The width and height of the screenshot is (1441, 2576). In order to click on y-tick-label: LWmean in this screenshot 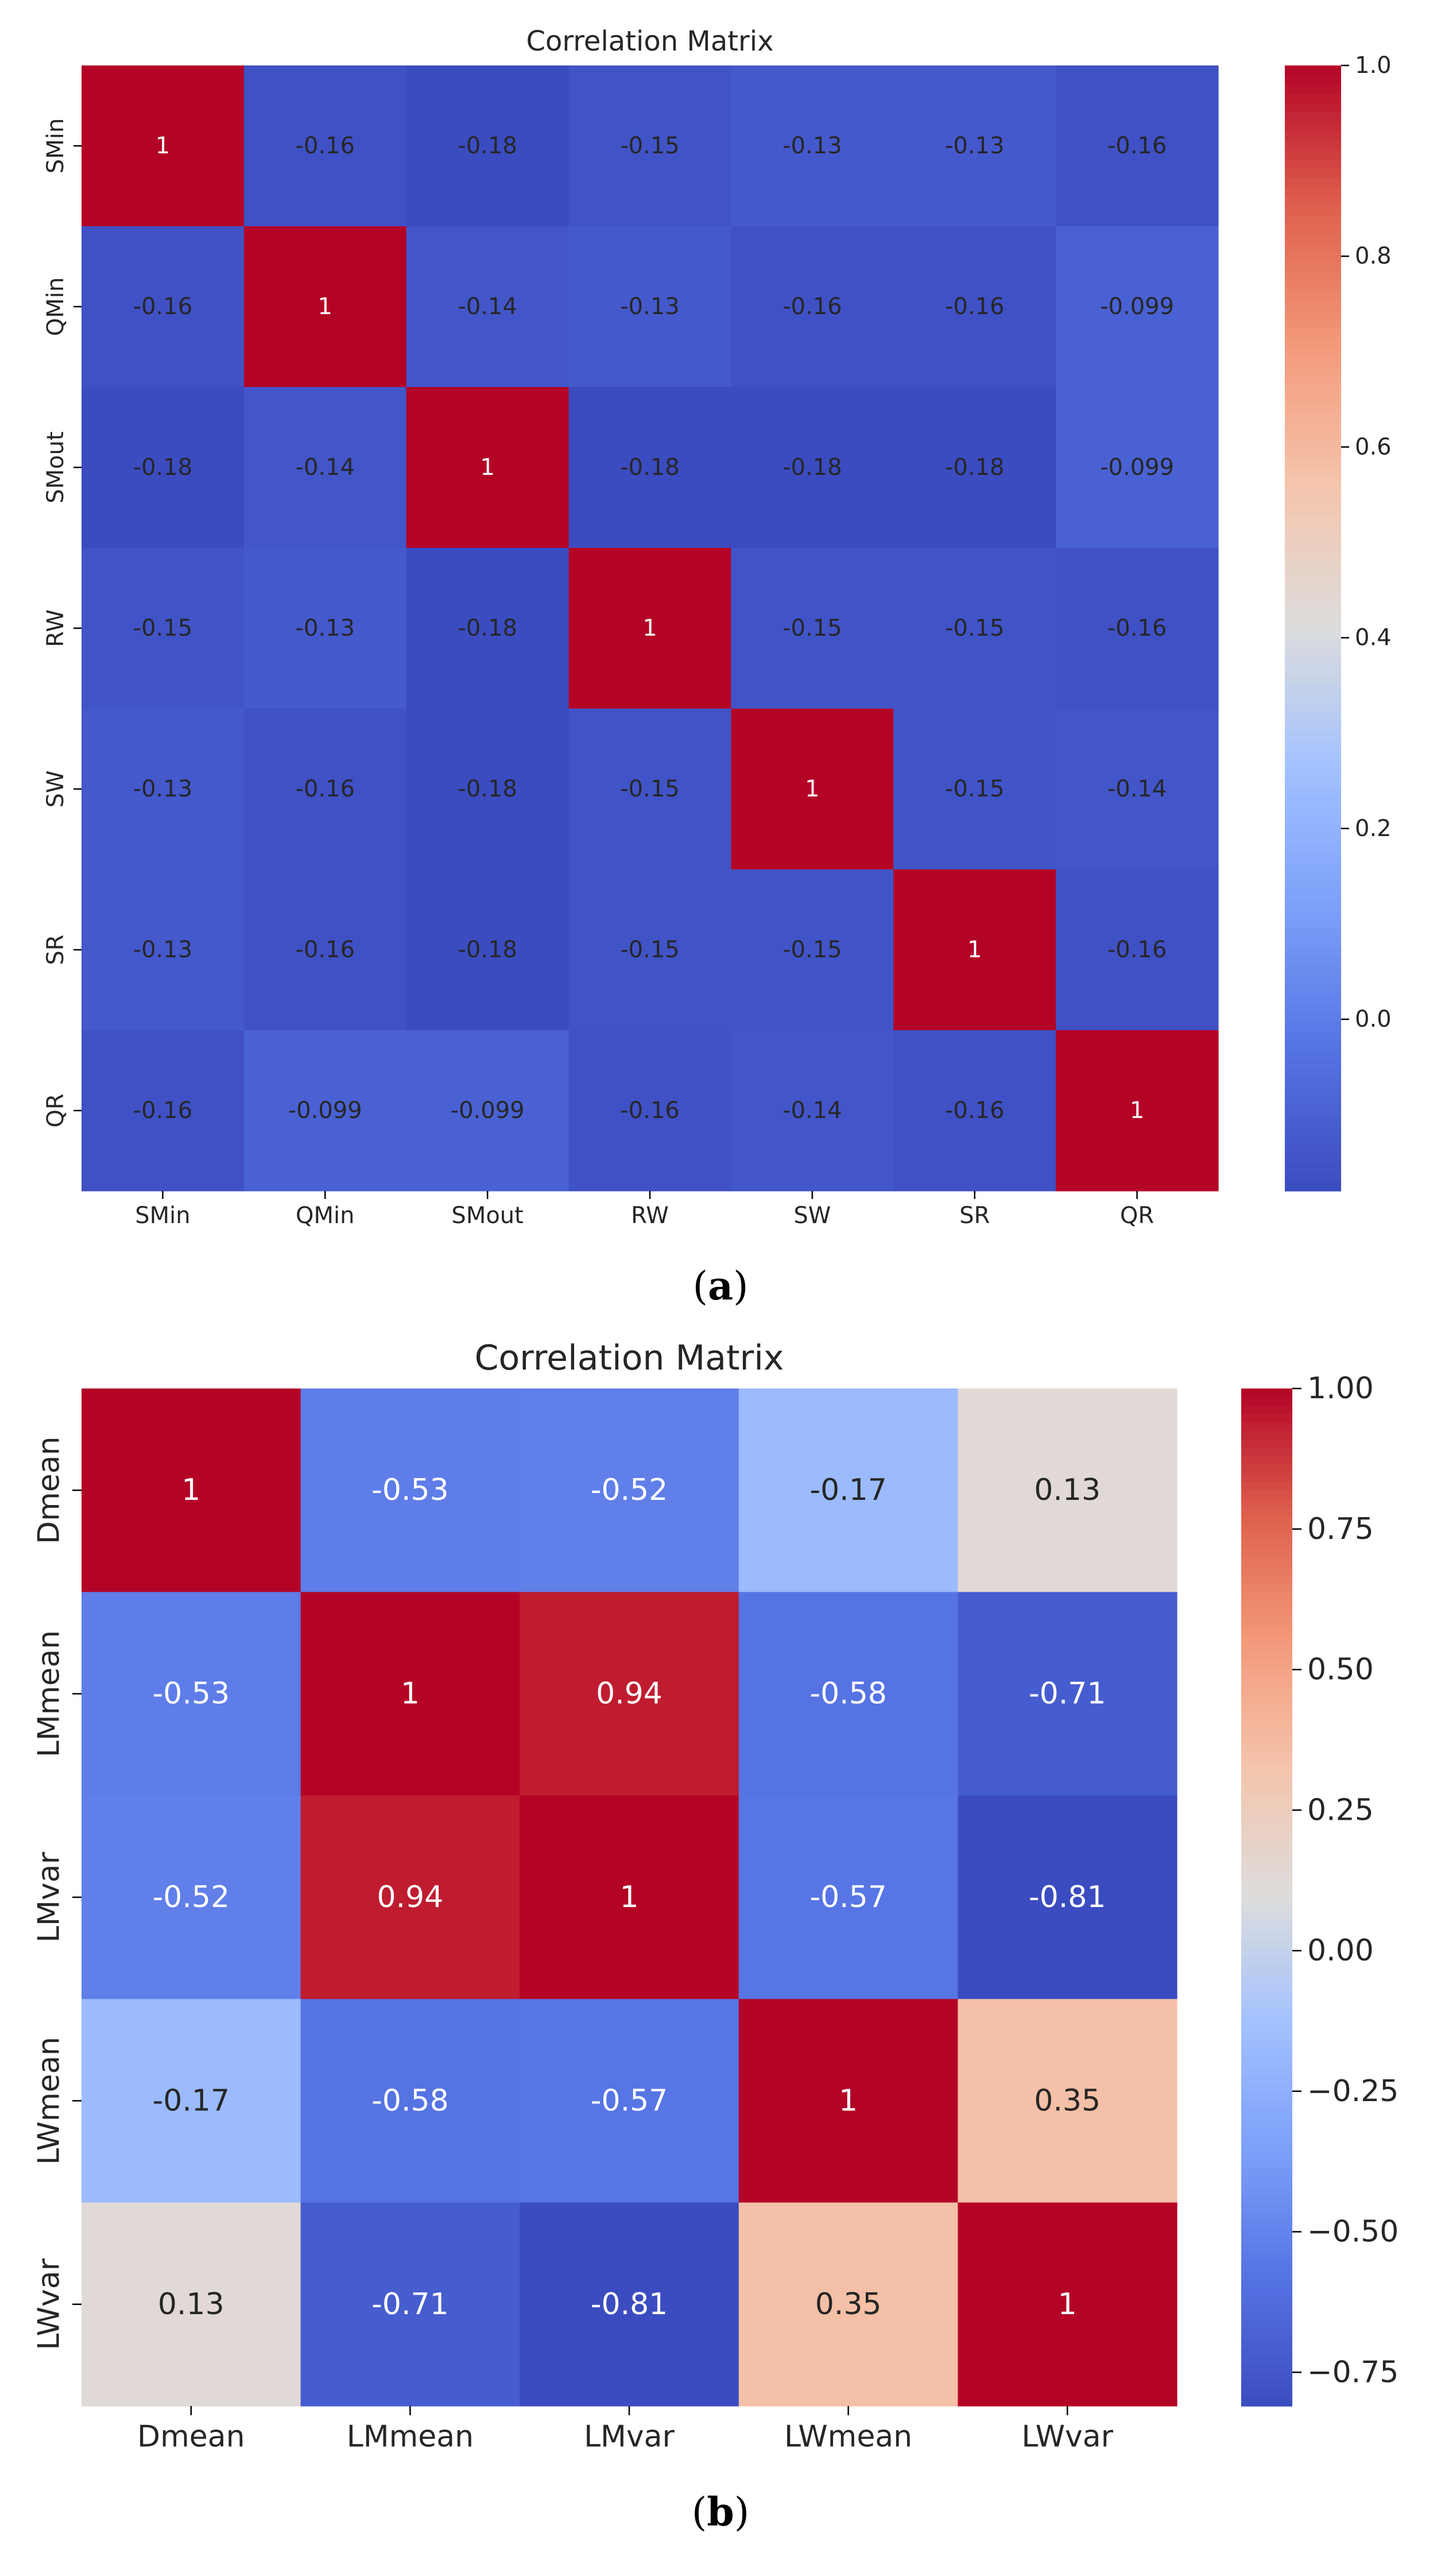, I will do `click(49, 2101)`.